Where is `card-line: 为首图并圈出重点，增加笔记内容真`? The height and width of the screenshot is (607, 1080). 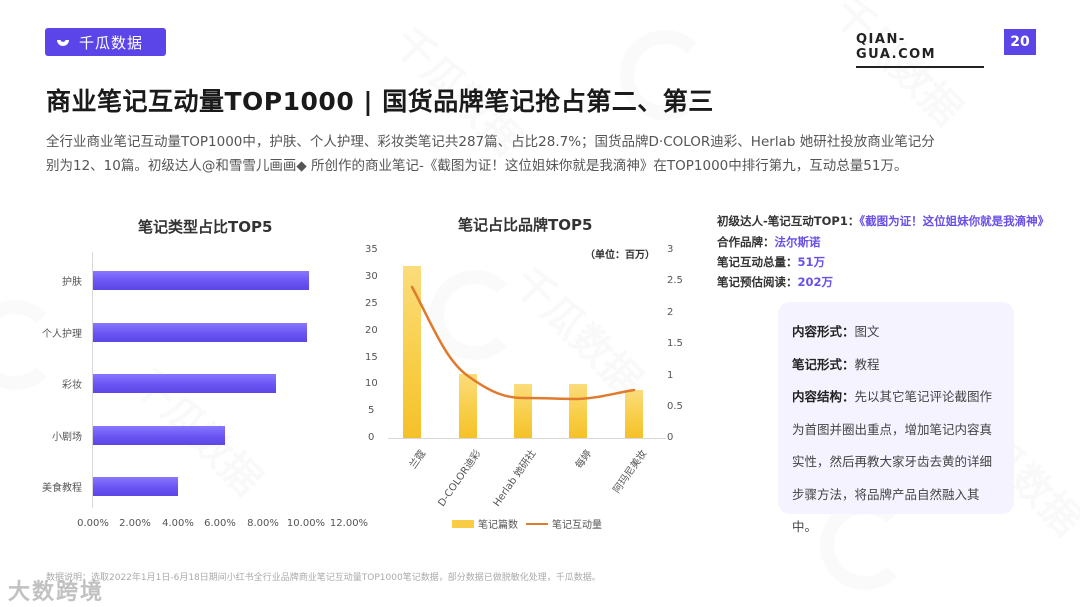
card-line: 为首图并圈出重点，增加笔记内容真 is located at coordinates (892, 429).